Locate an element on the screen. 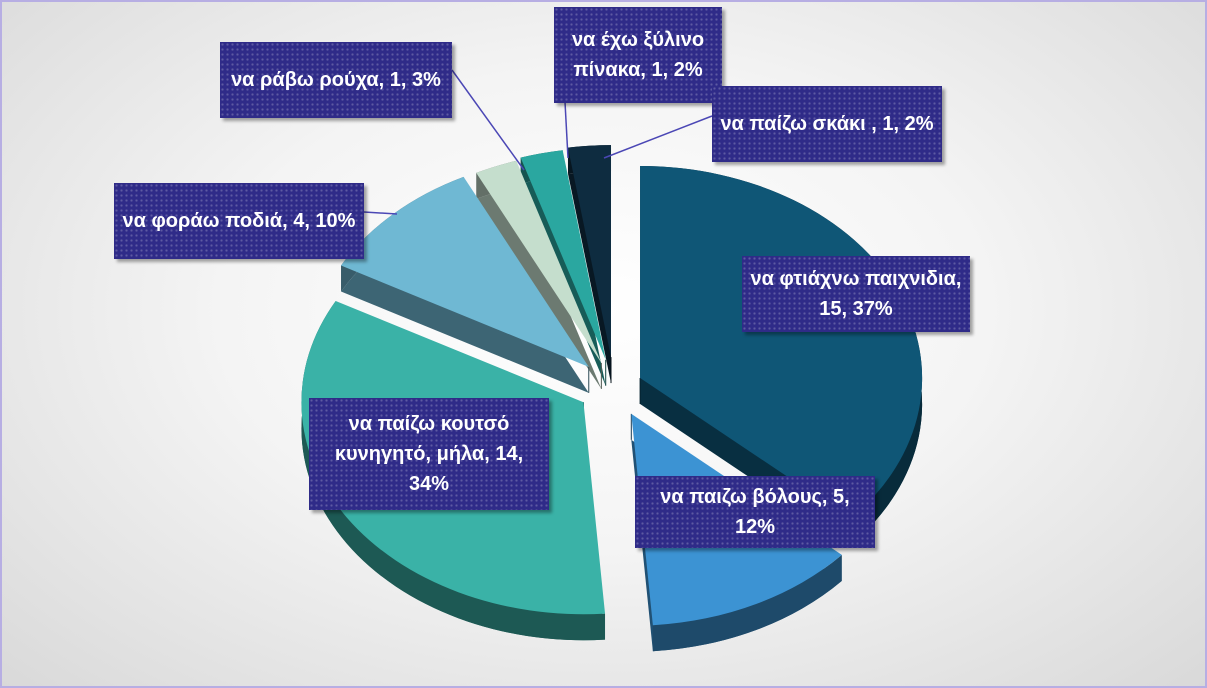 The width and height of the screenshot is (1207, 688). data-label: να έχω ξύλινο πίνακα, 1, 2% is located at coordinates (638, 55).